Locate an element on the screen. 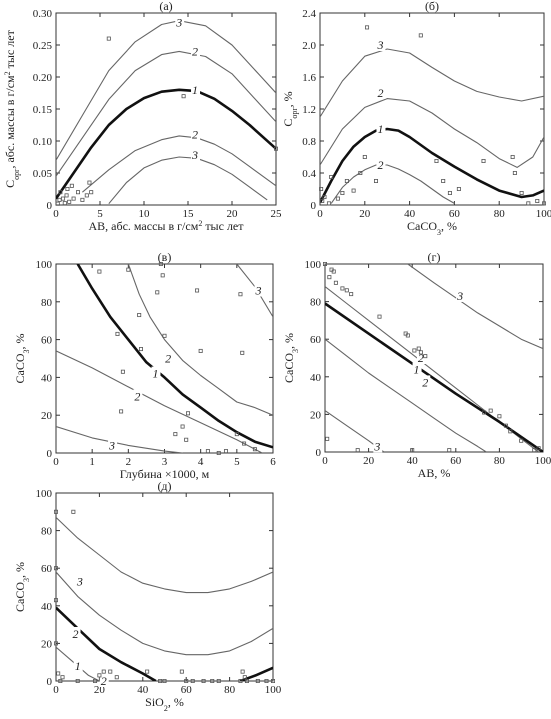 This screenshot has height=719, width=551. regression-line is located at coordinates (174, 356).